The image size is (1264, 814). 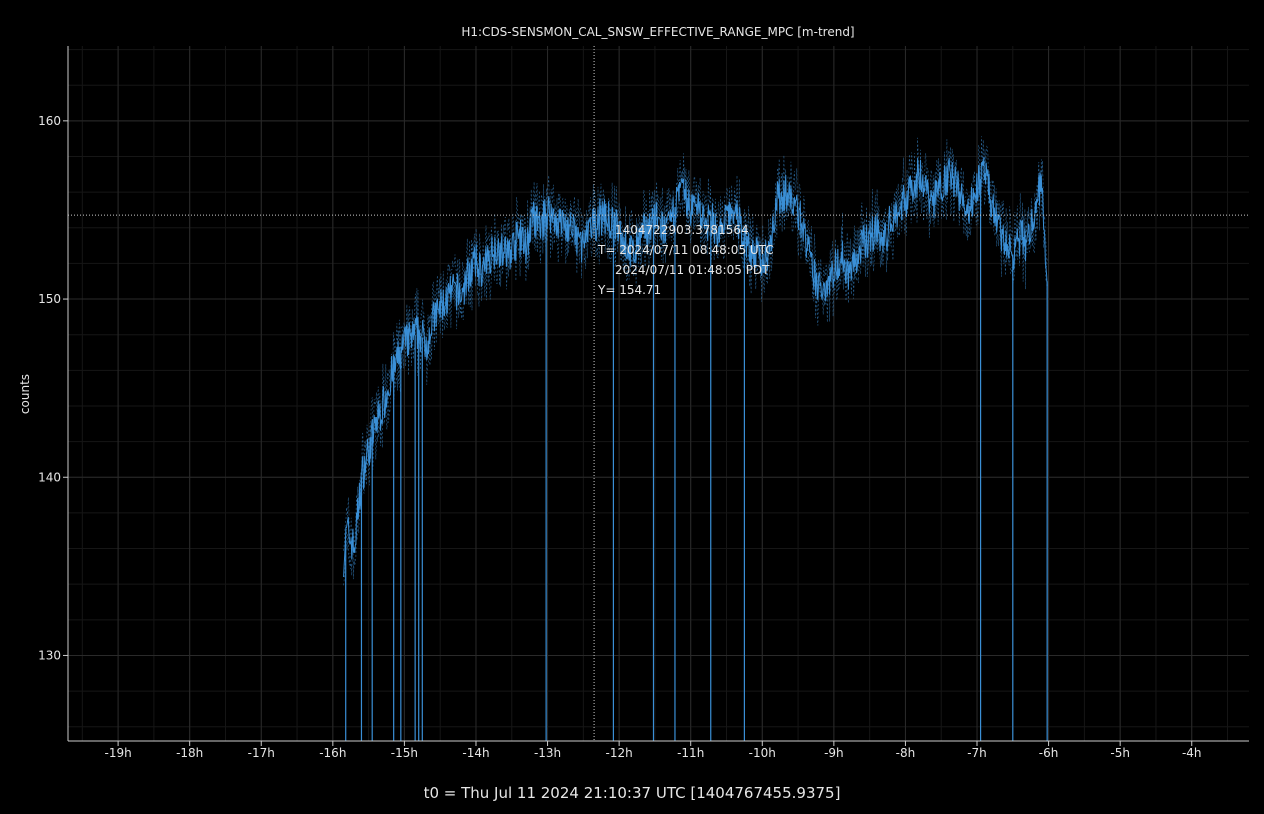 I want to click on x-tick-label: -4h, so click(x=1192, y=753).